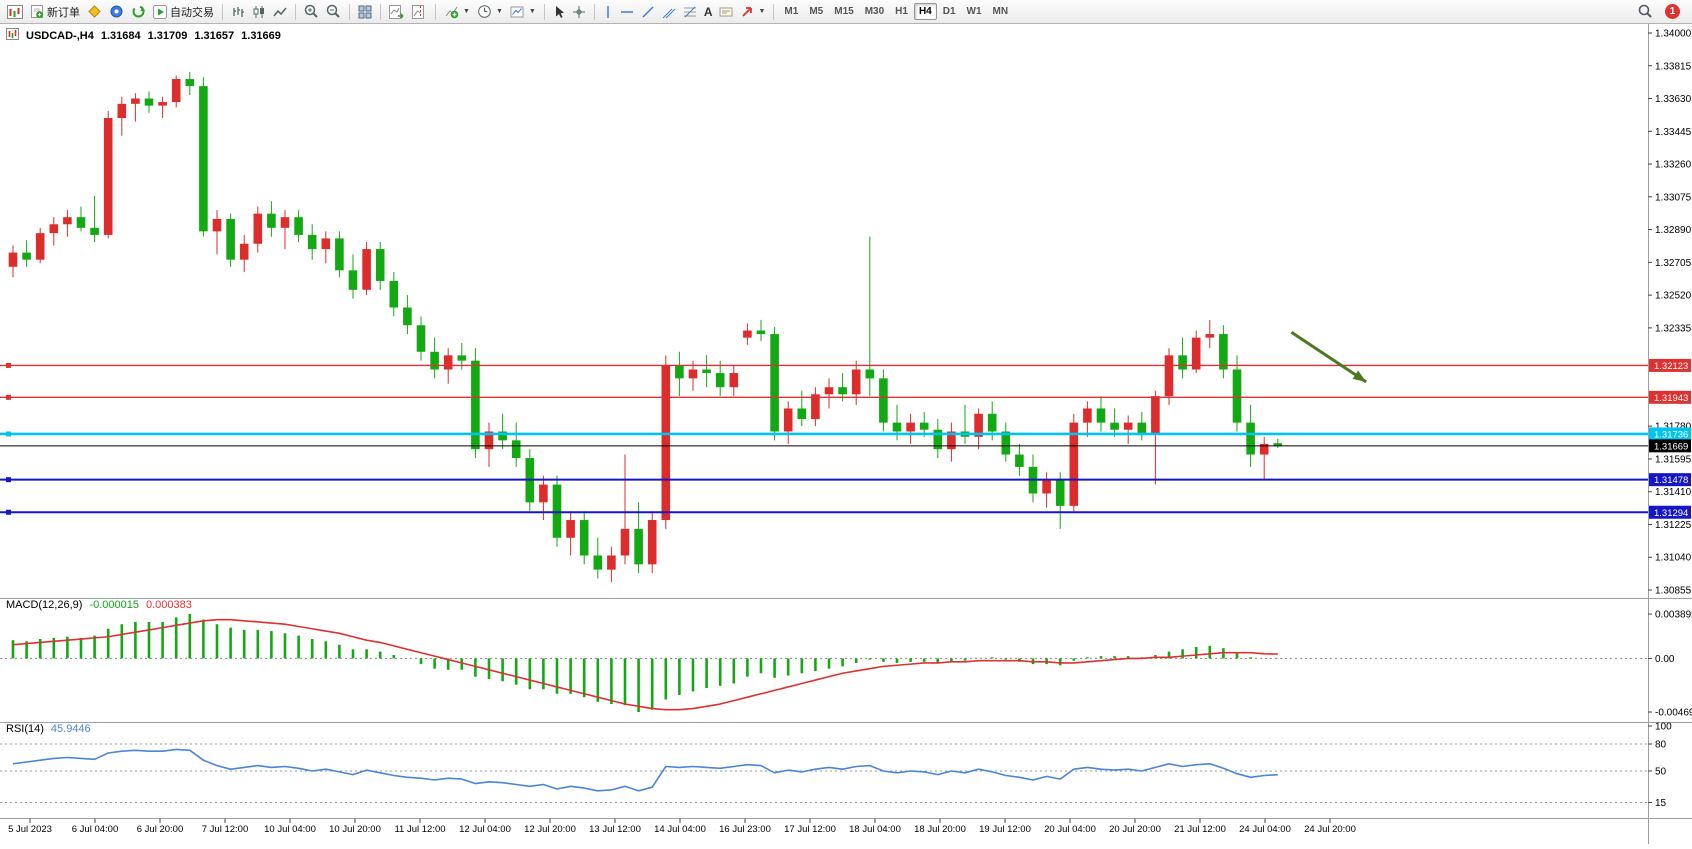 The height and width of the screenshot is (849, 1692). Describe the element at coordinates (261, 35) in the screenshot. I see `ohlc-close: 1.31669` at that location.